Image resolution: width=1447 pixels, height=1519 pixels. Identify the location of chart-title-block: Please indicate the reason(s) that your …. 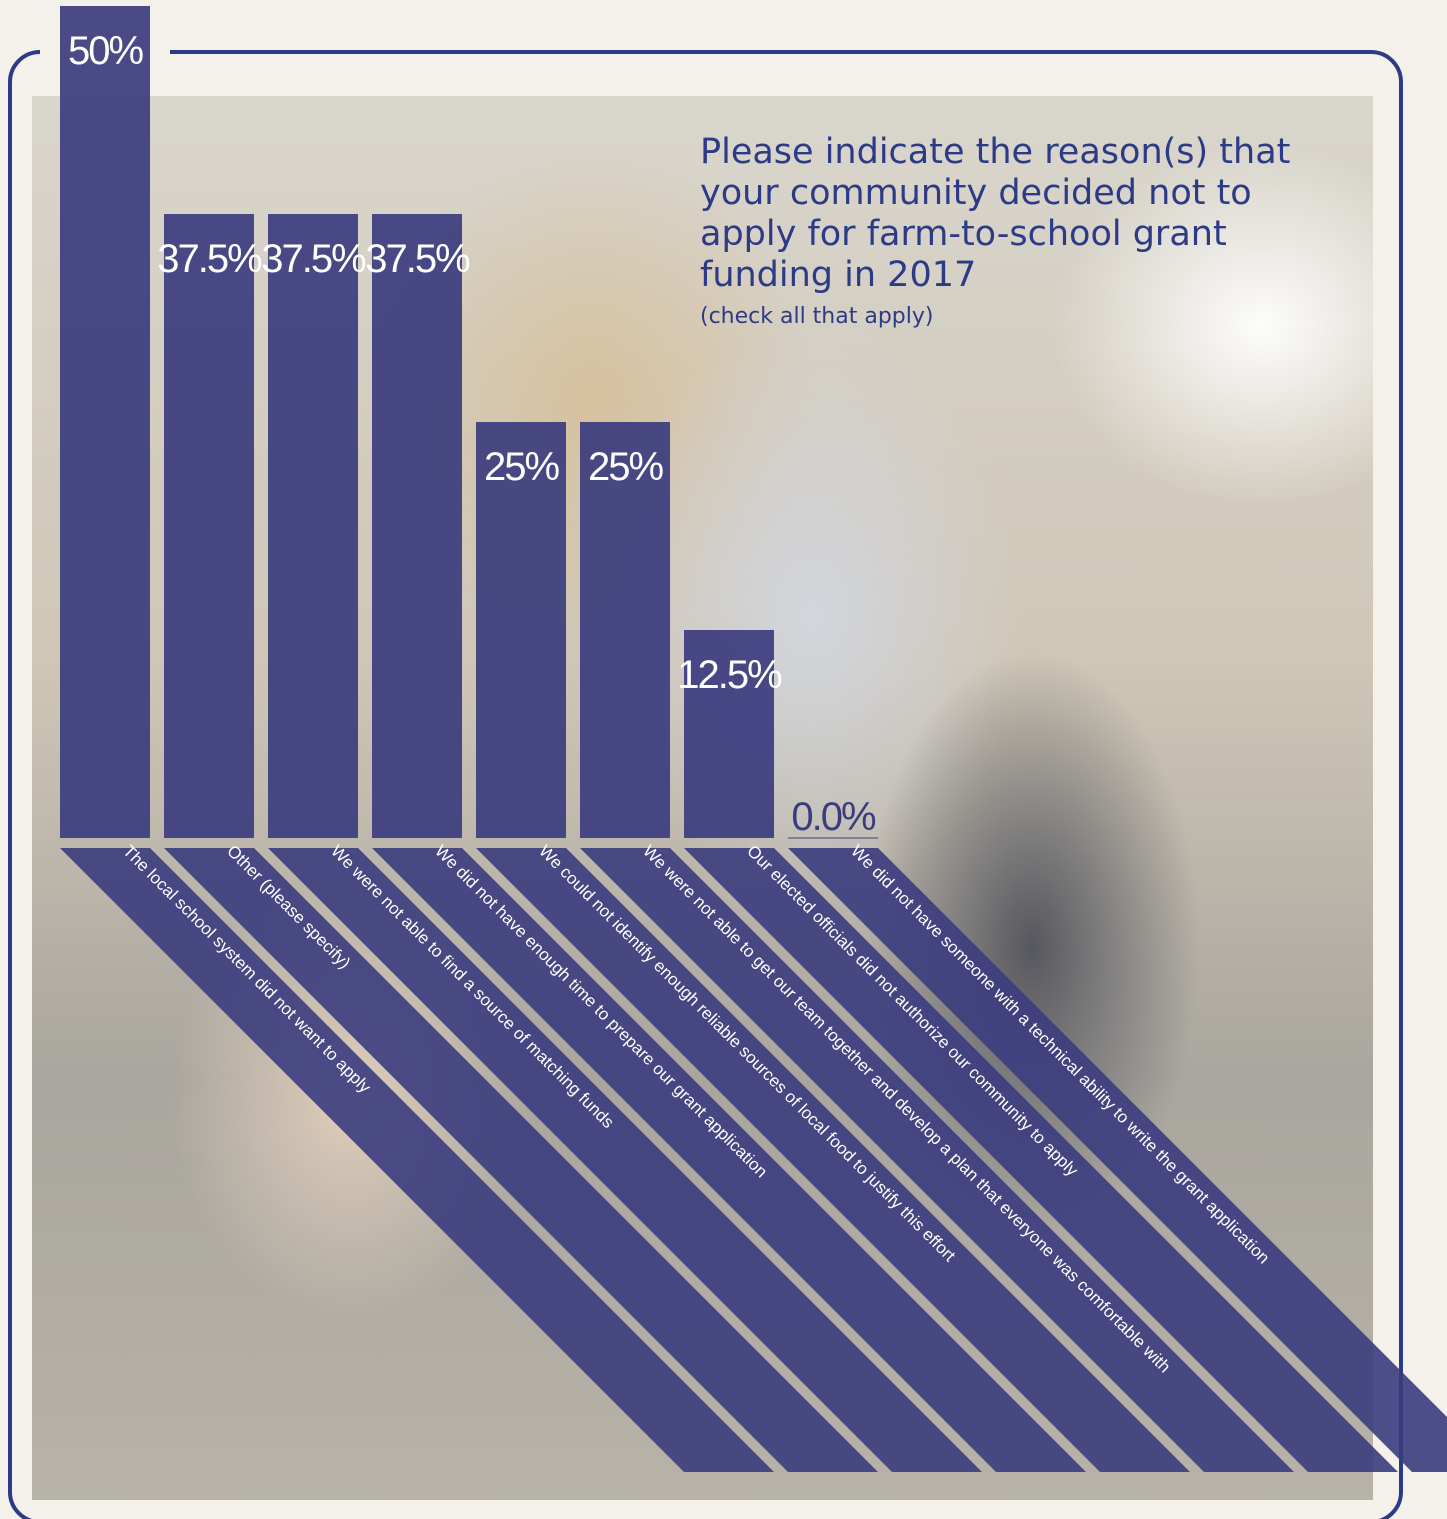
(1020, 232).